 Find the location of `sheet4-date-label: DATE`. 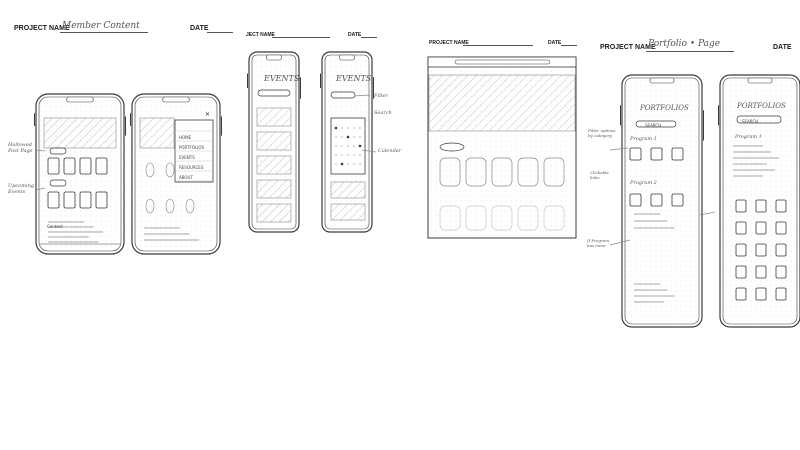

sheet4-date-label: DATE is located at coordinates (782, 47).